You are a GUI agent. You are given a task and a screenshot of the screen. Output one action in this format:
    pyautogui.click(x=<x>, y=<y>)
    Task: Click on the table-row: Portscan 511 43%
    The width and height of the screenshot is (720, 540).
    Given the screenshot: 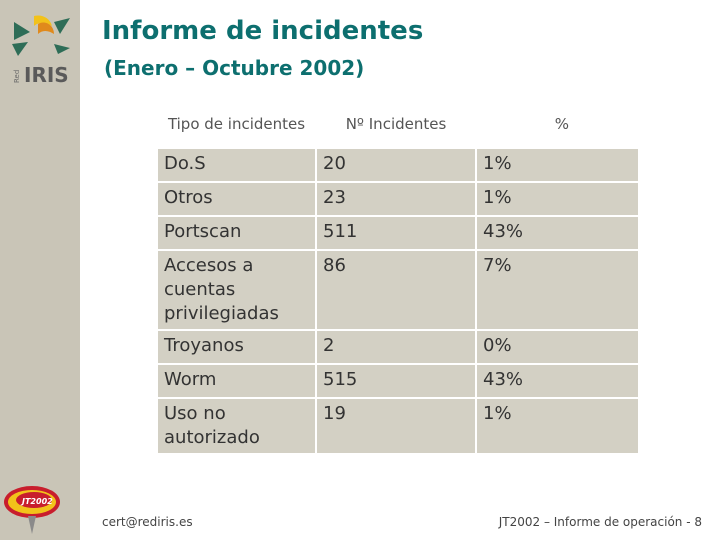 What is the action you would take?
    pyautogui.click(x=398, y=233)
    